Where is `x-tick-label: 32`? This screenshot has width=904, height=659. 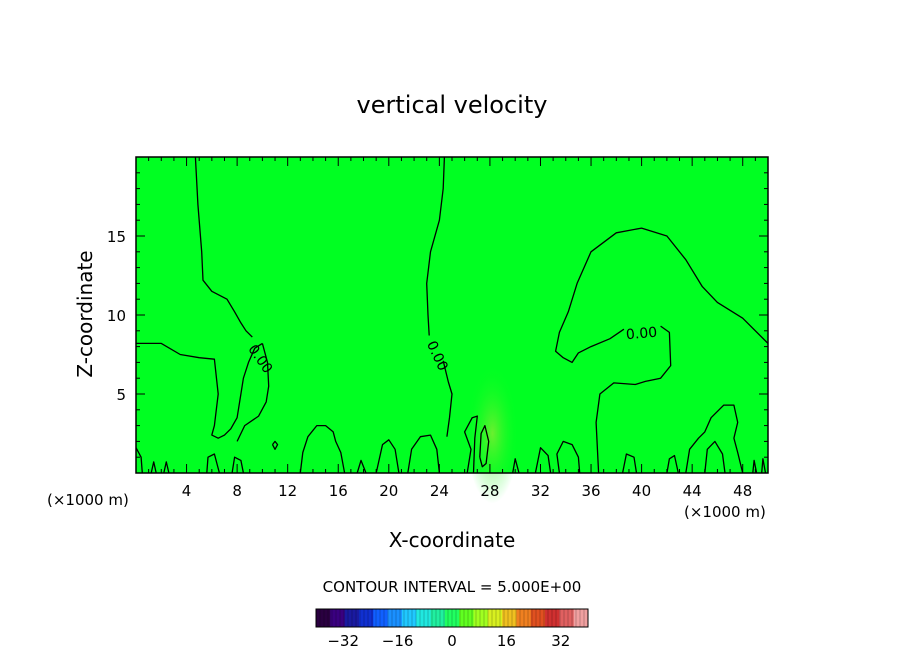 x-tick-label: 32 is located at coordinates (540, 491).